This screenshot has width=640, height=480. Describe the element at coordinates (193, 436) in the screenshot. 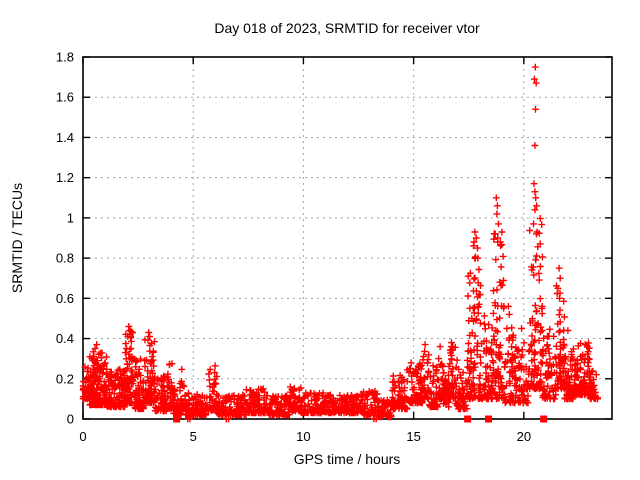

I see `x-tick-label: 5` at that location.